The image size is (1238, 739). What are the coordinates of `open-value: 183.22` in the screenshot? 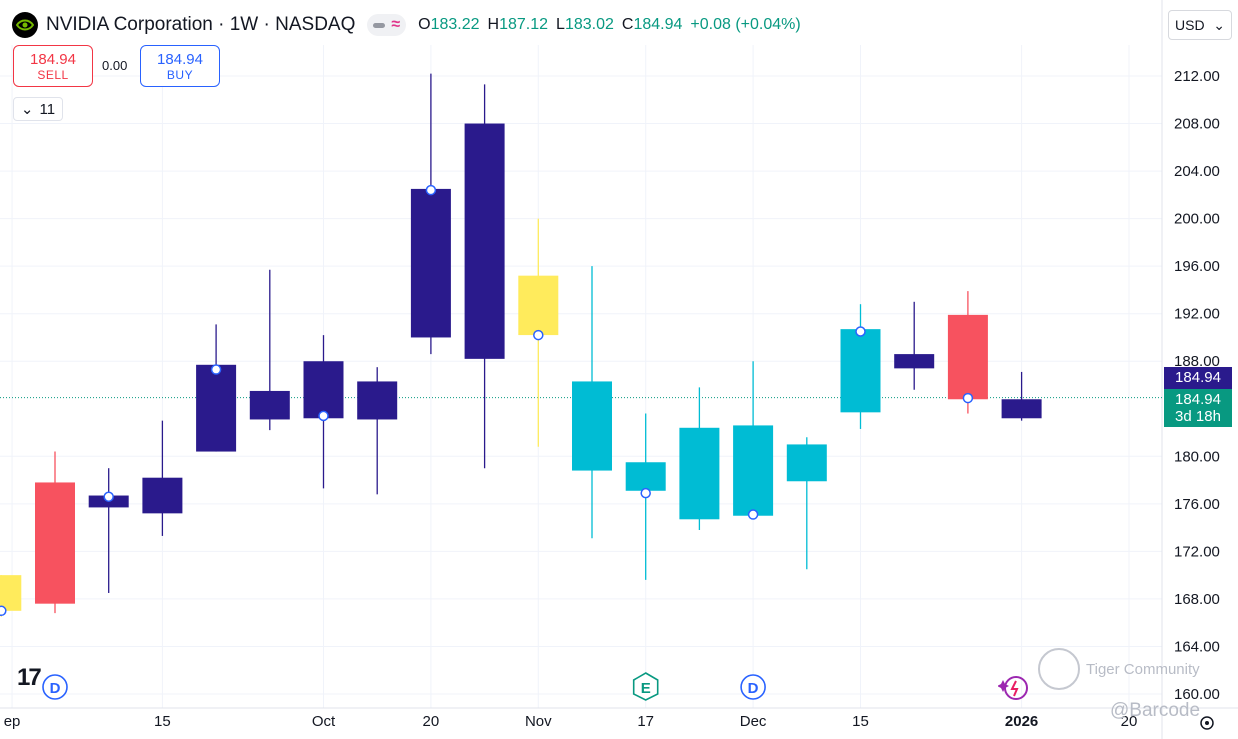 It's located at (455, 24).